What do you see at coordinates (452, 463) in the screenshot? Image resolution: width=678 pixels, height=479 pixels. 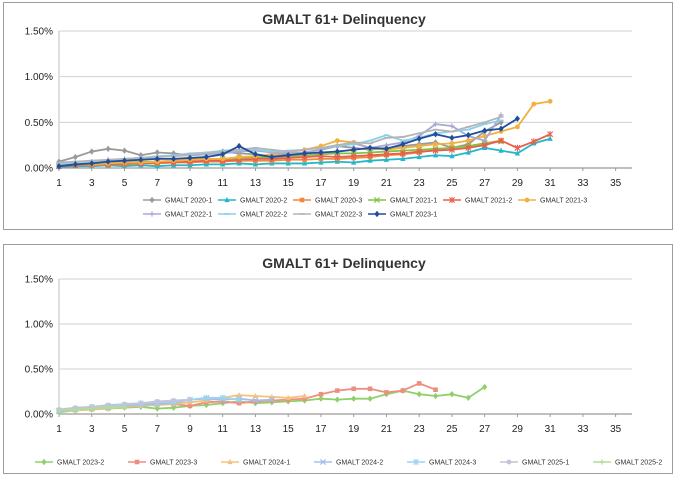 I see `chart1-legend-label: GMALT 2024-3` at bounding box center [452, 463].